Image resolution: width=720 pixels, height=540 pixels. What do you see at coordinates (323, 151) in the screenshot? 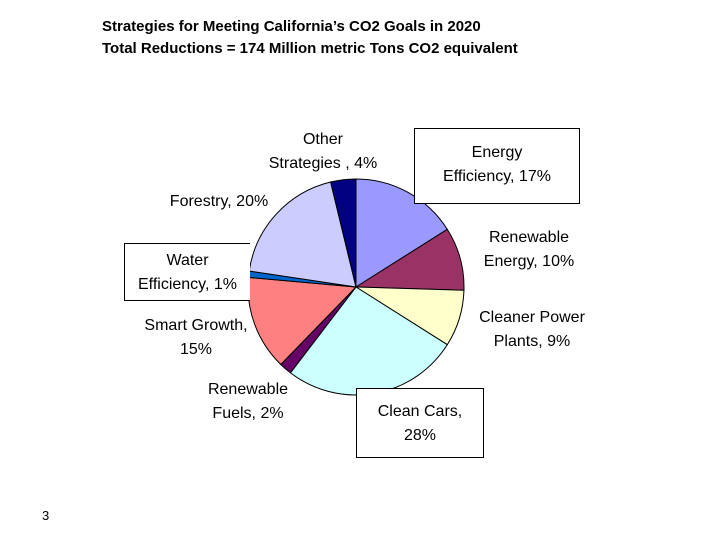
I see `label-other-strategies: Other Strategies , 4%` at bounding box center [323, 151].